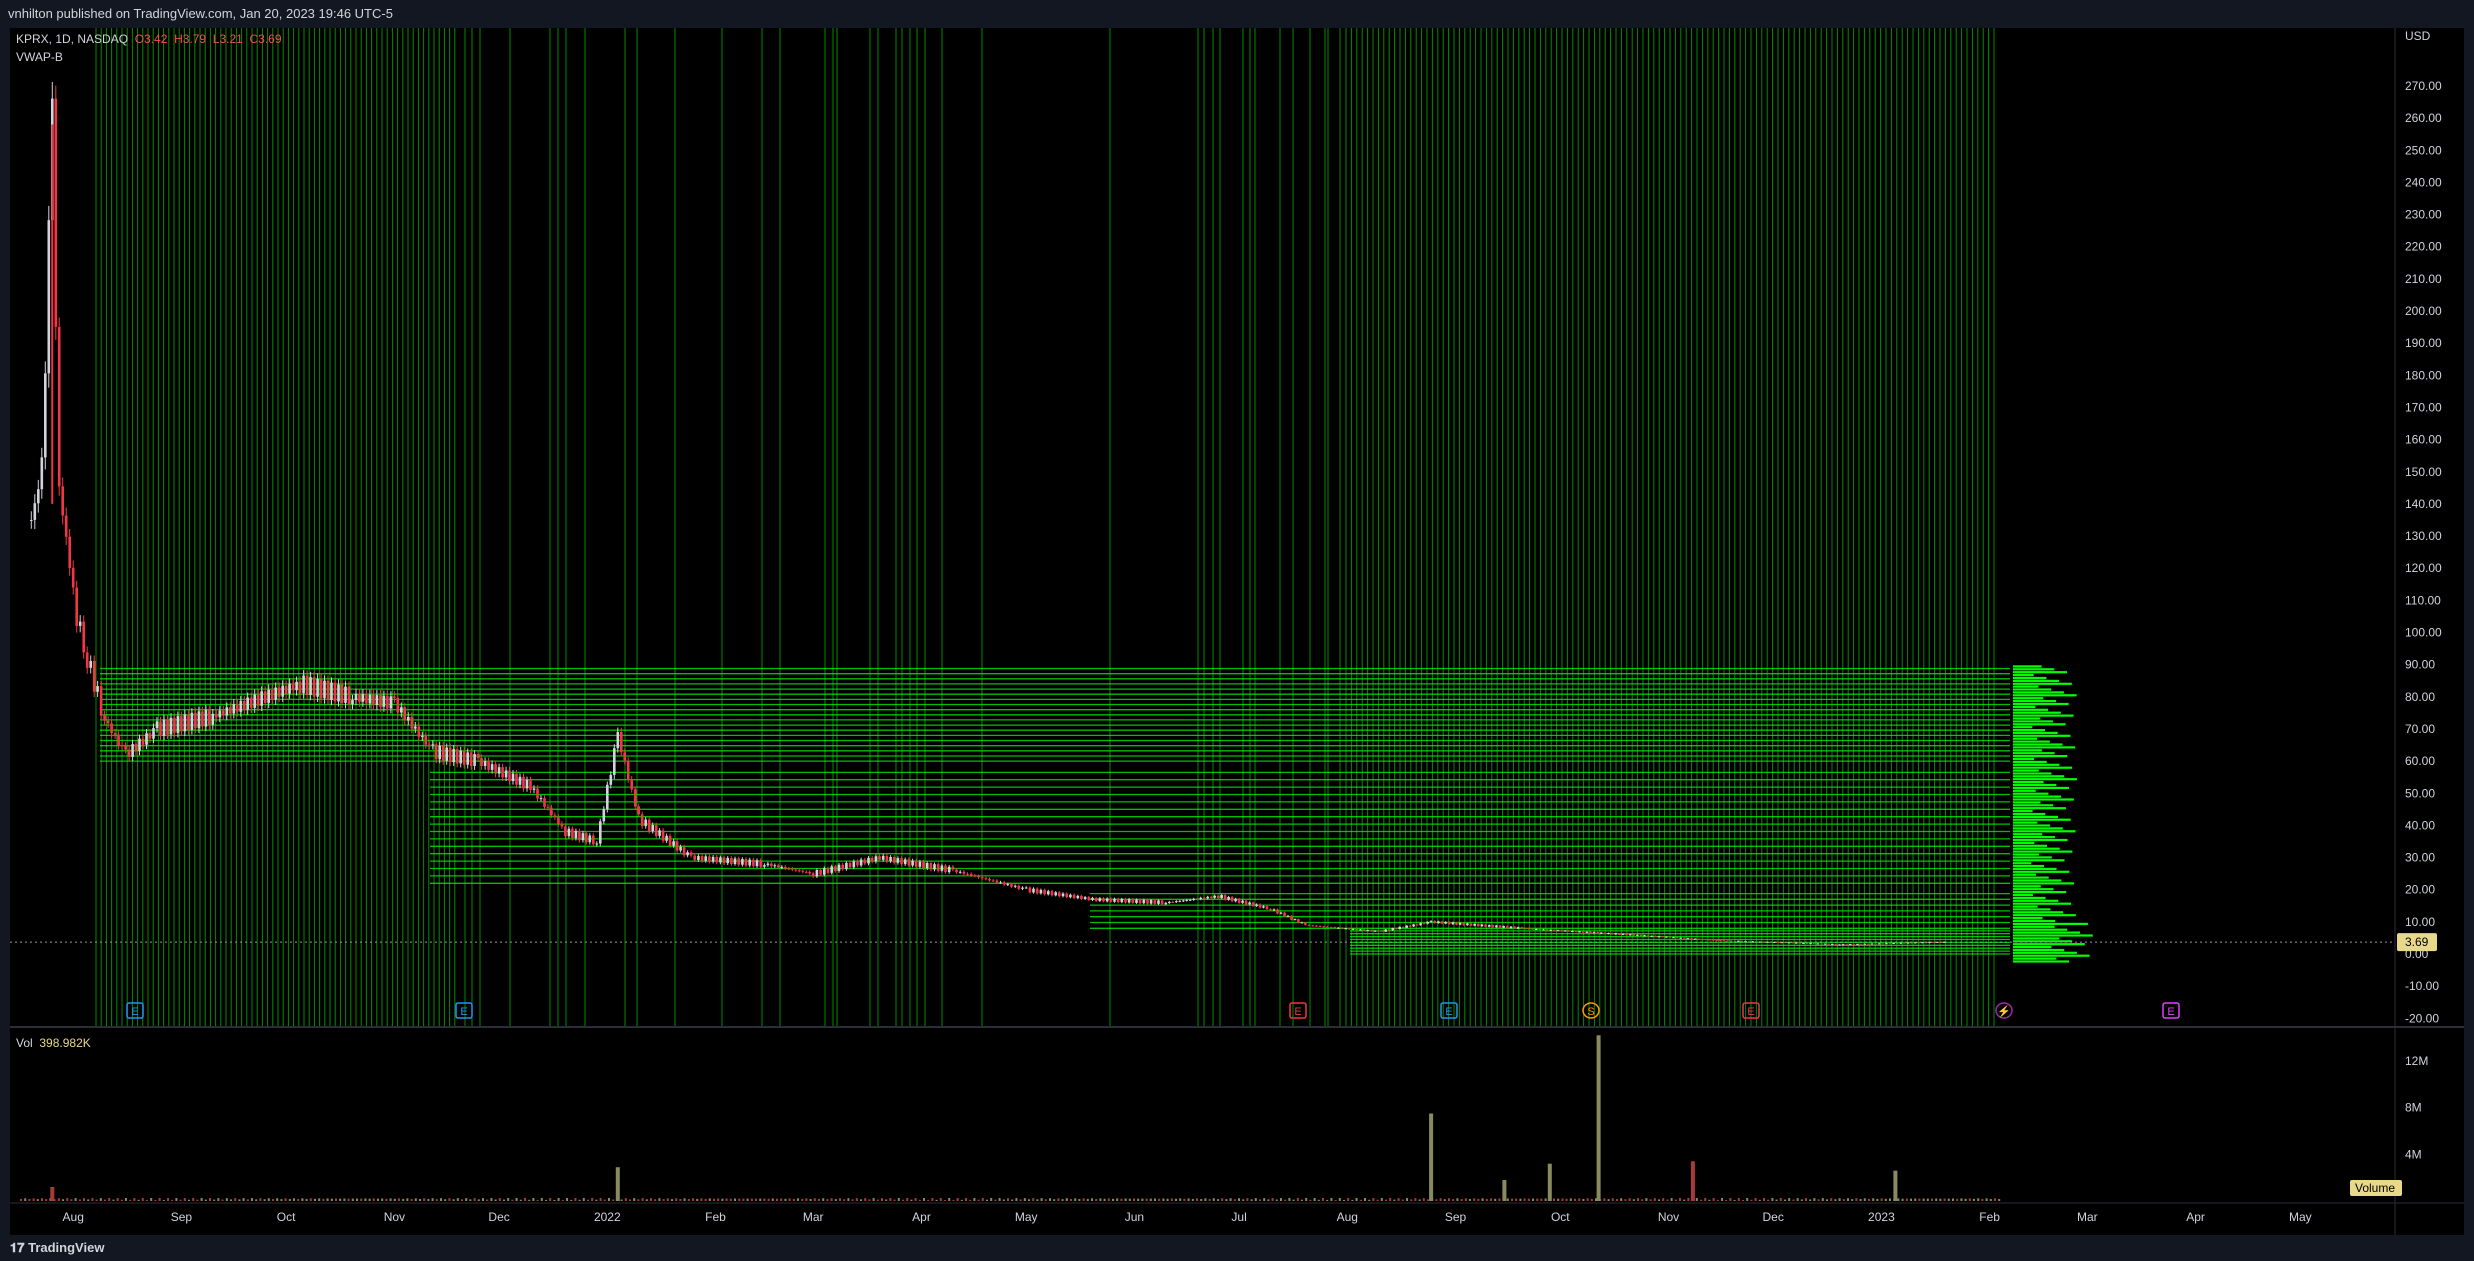  Describe the element at coordinates (2423, 86) in the screenshot. I see `price-tick-label: 270.00` at that location.